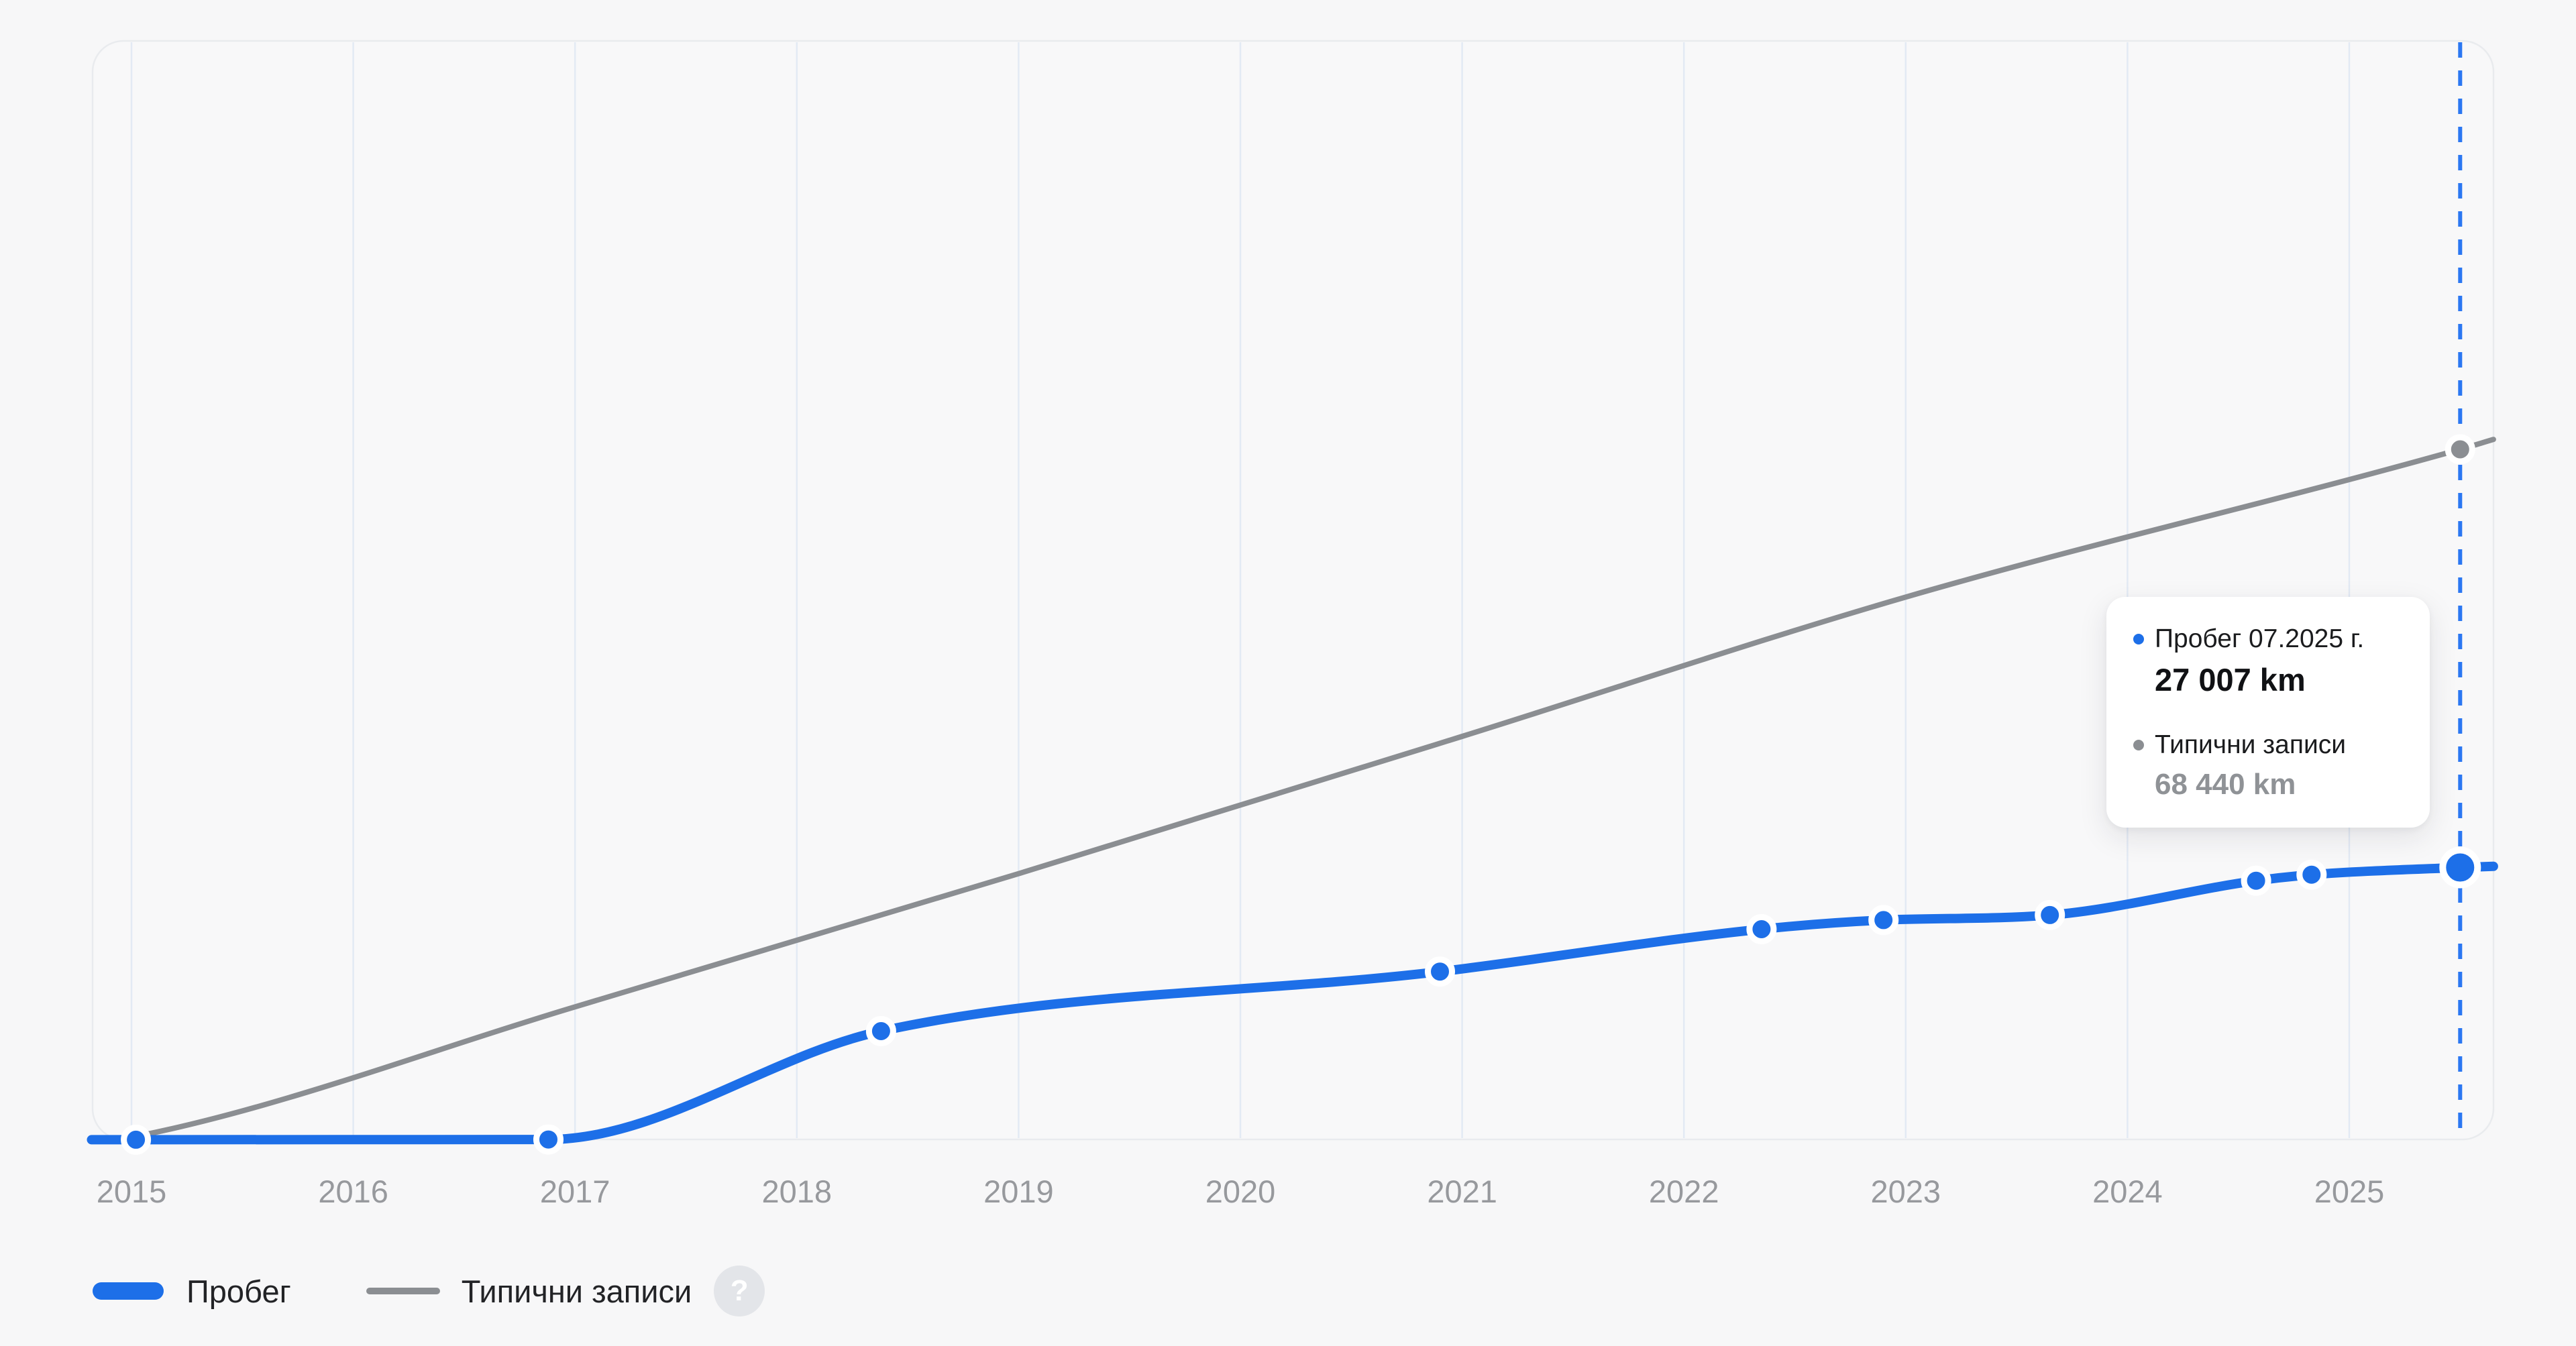 This screenshot has height=1346, width=2576. Describe the element at coordinates (132, 1191) in the screenshot. I see `x-axis-label: 2015` at that location.